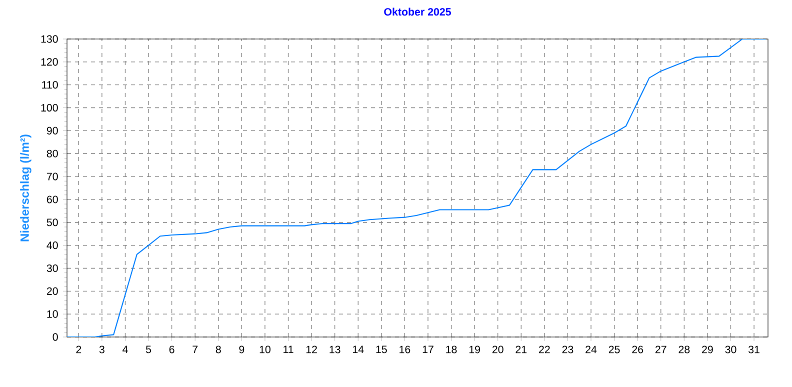 The image size is (792, 387). What do you see at coordinates (381, 350) in the screenshot?
I see `x-tick-label: 15` at bounding box center [381, 350].